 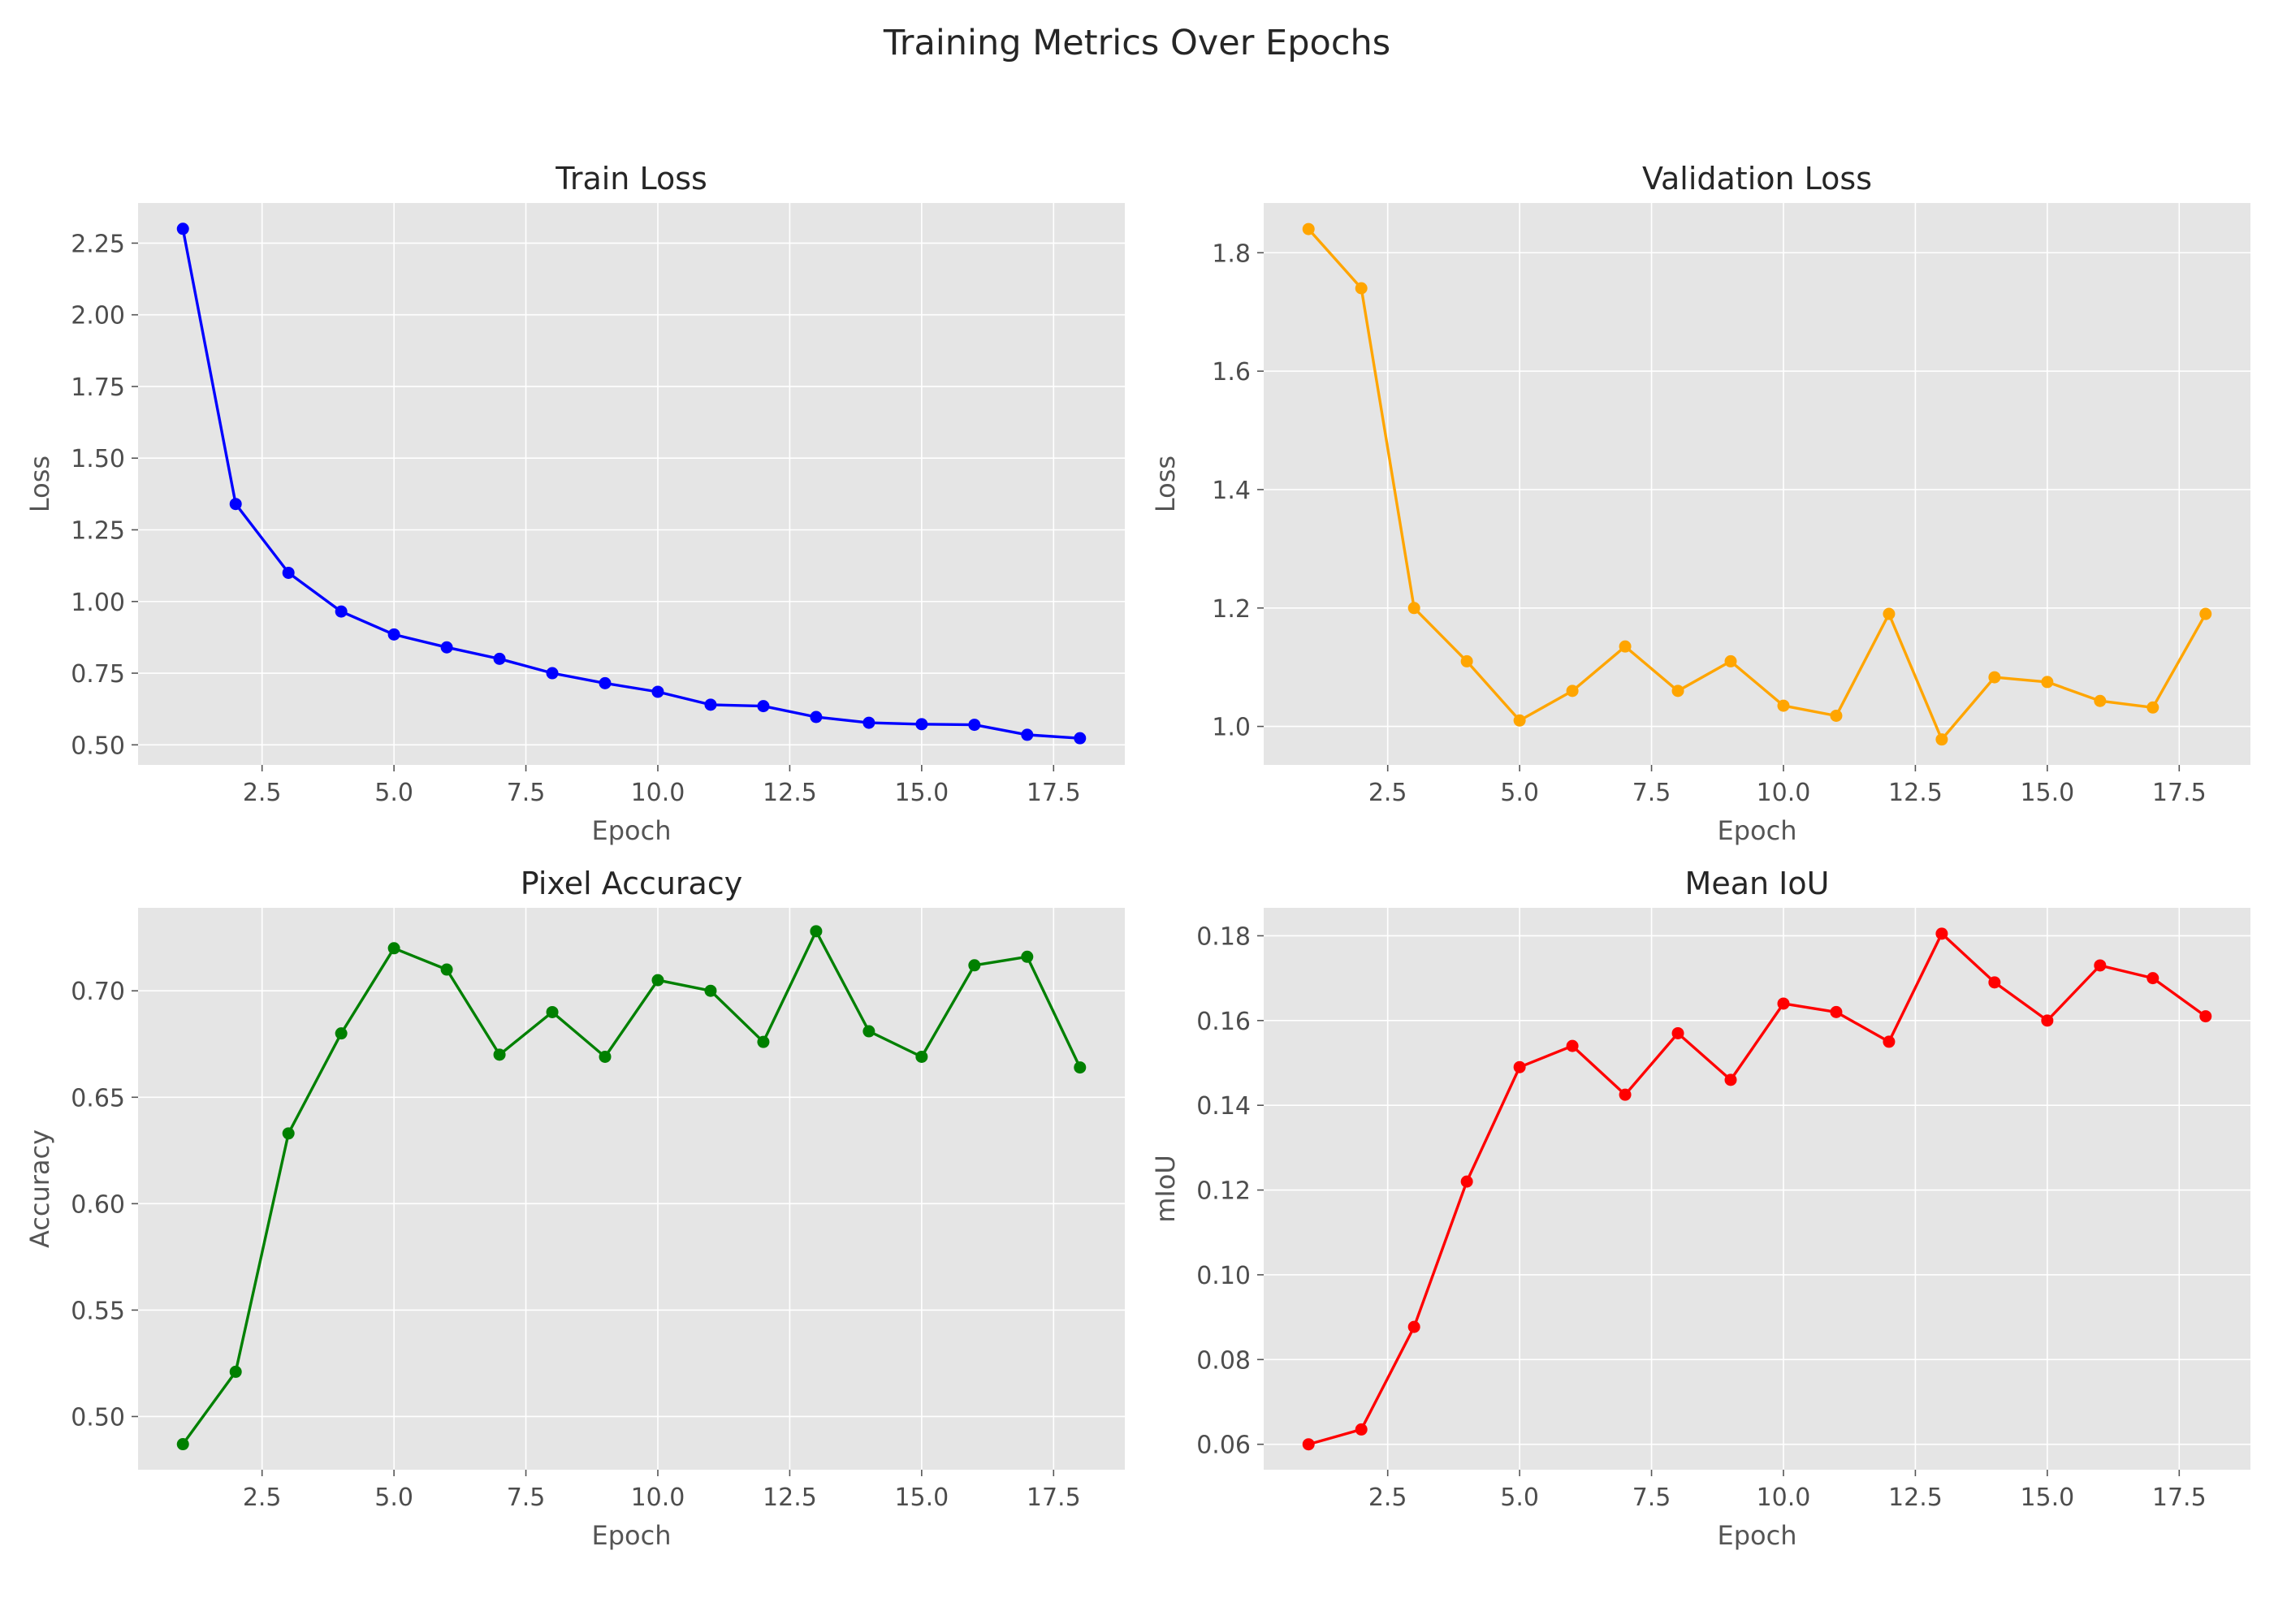 I want to click on mean-iou-series-line, so click(x=1757, y=1189).